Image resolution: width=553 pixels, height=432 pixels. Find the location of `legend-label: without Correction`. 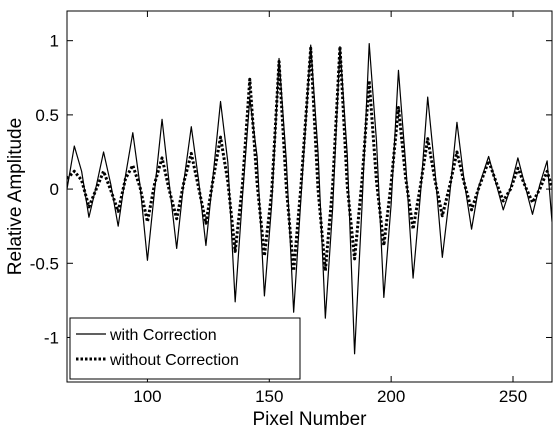

legend-label: without Correction is located at coordinates (174, 360).